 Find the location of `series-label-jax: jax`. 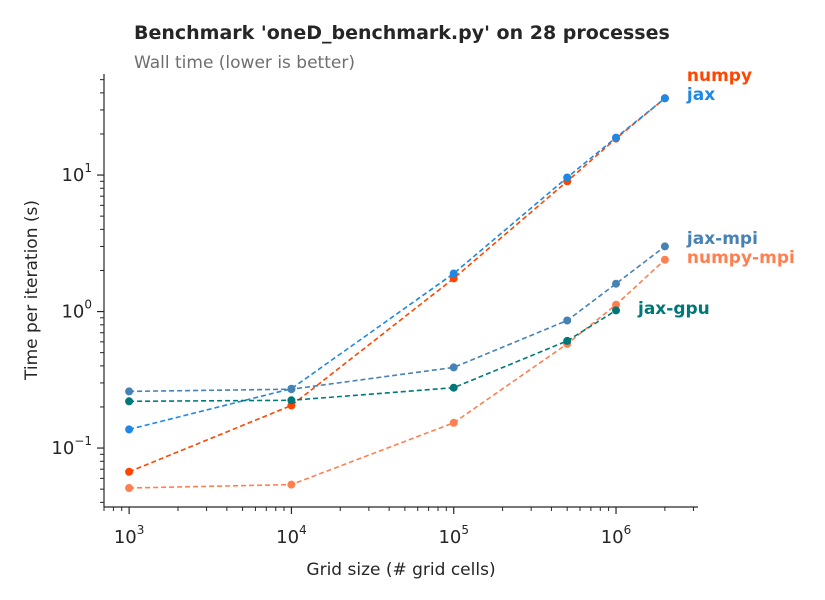

series-label-jax: jax is located at coordinates (700, 95).